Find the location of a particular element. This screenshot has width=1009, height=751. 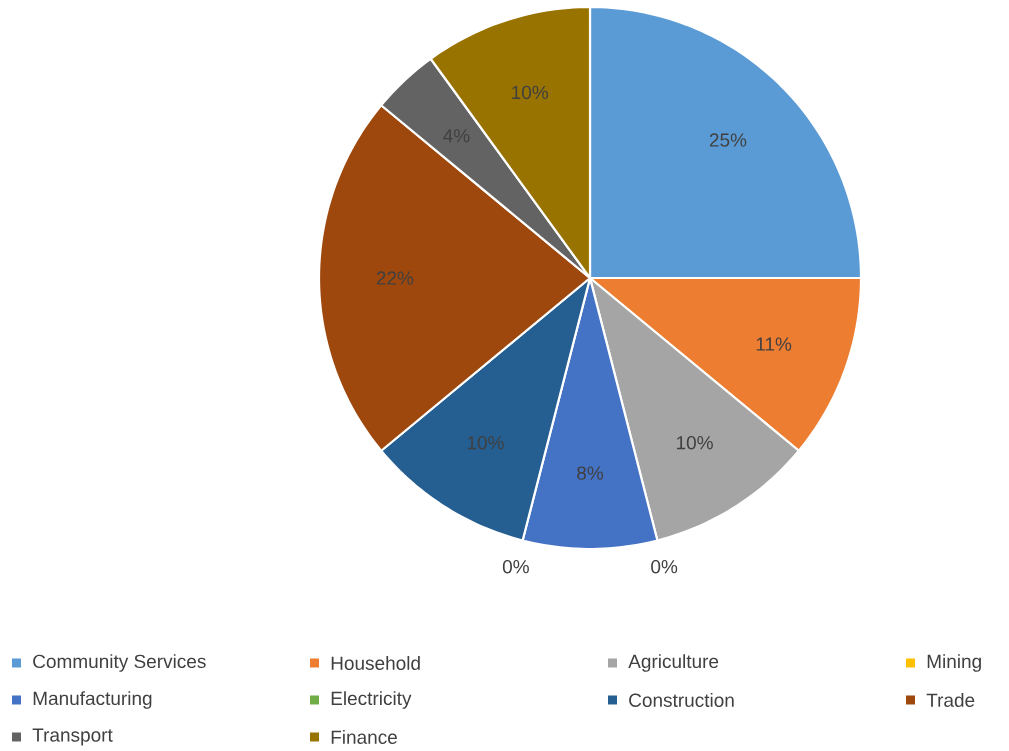

data-label: 8% is located at coordinates (590, 473).